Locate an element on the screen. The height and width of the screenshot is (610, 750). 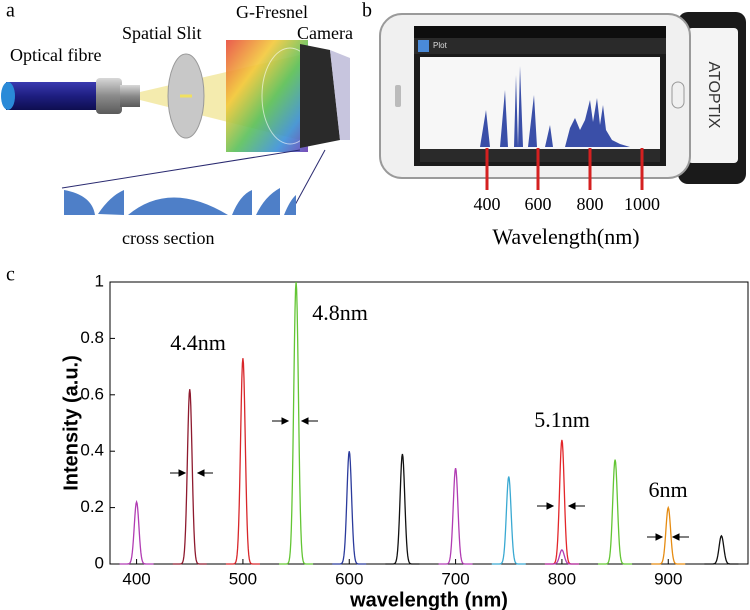
brand-logo: ATOPTIX is located at coordinates (713, 95).